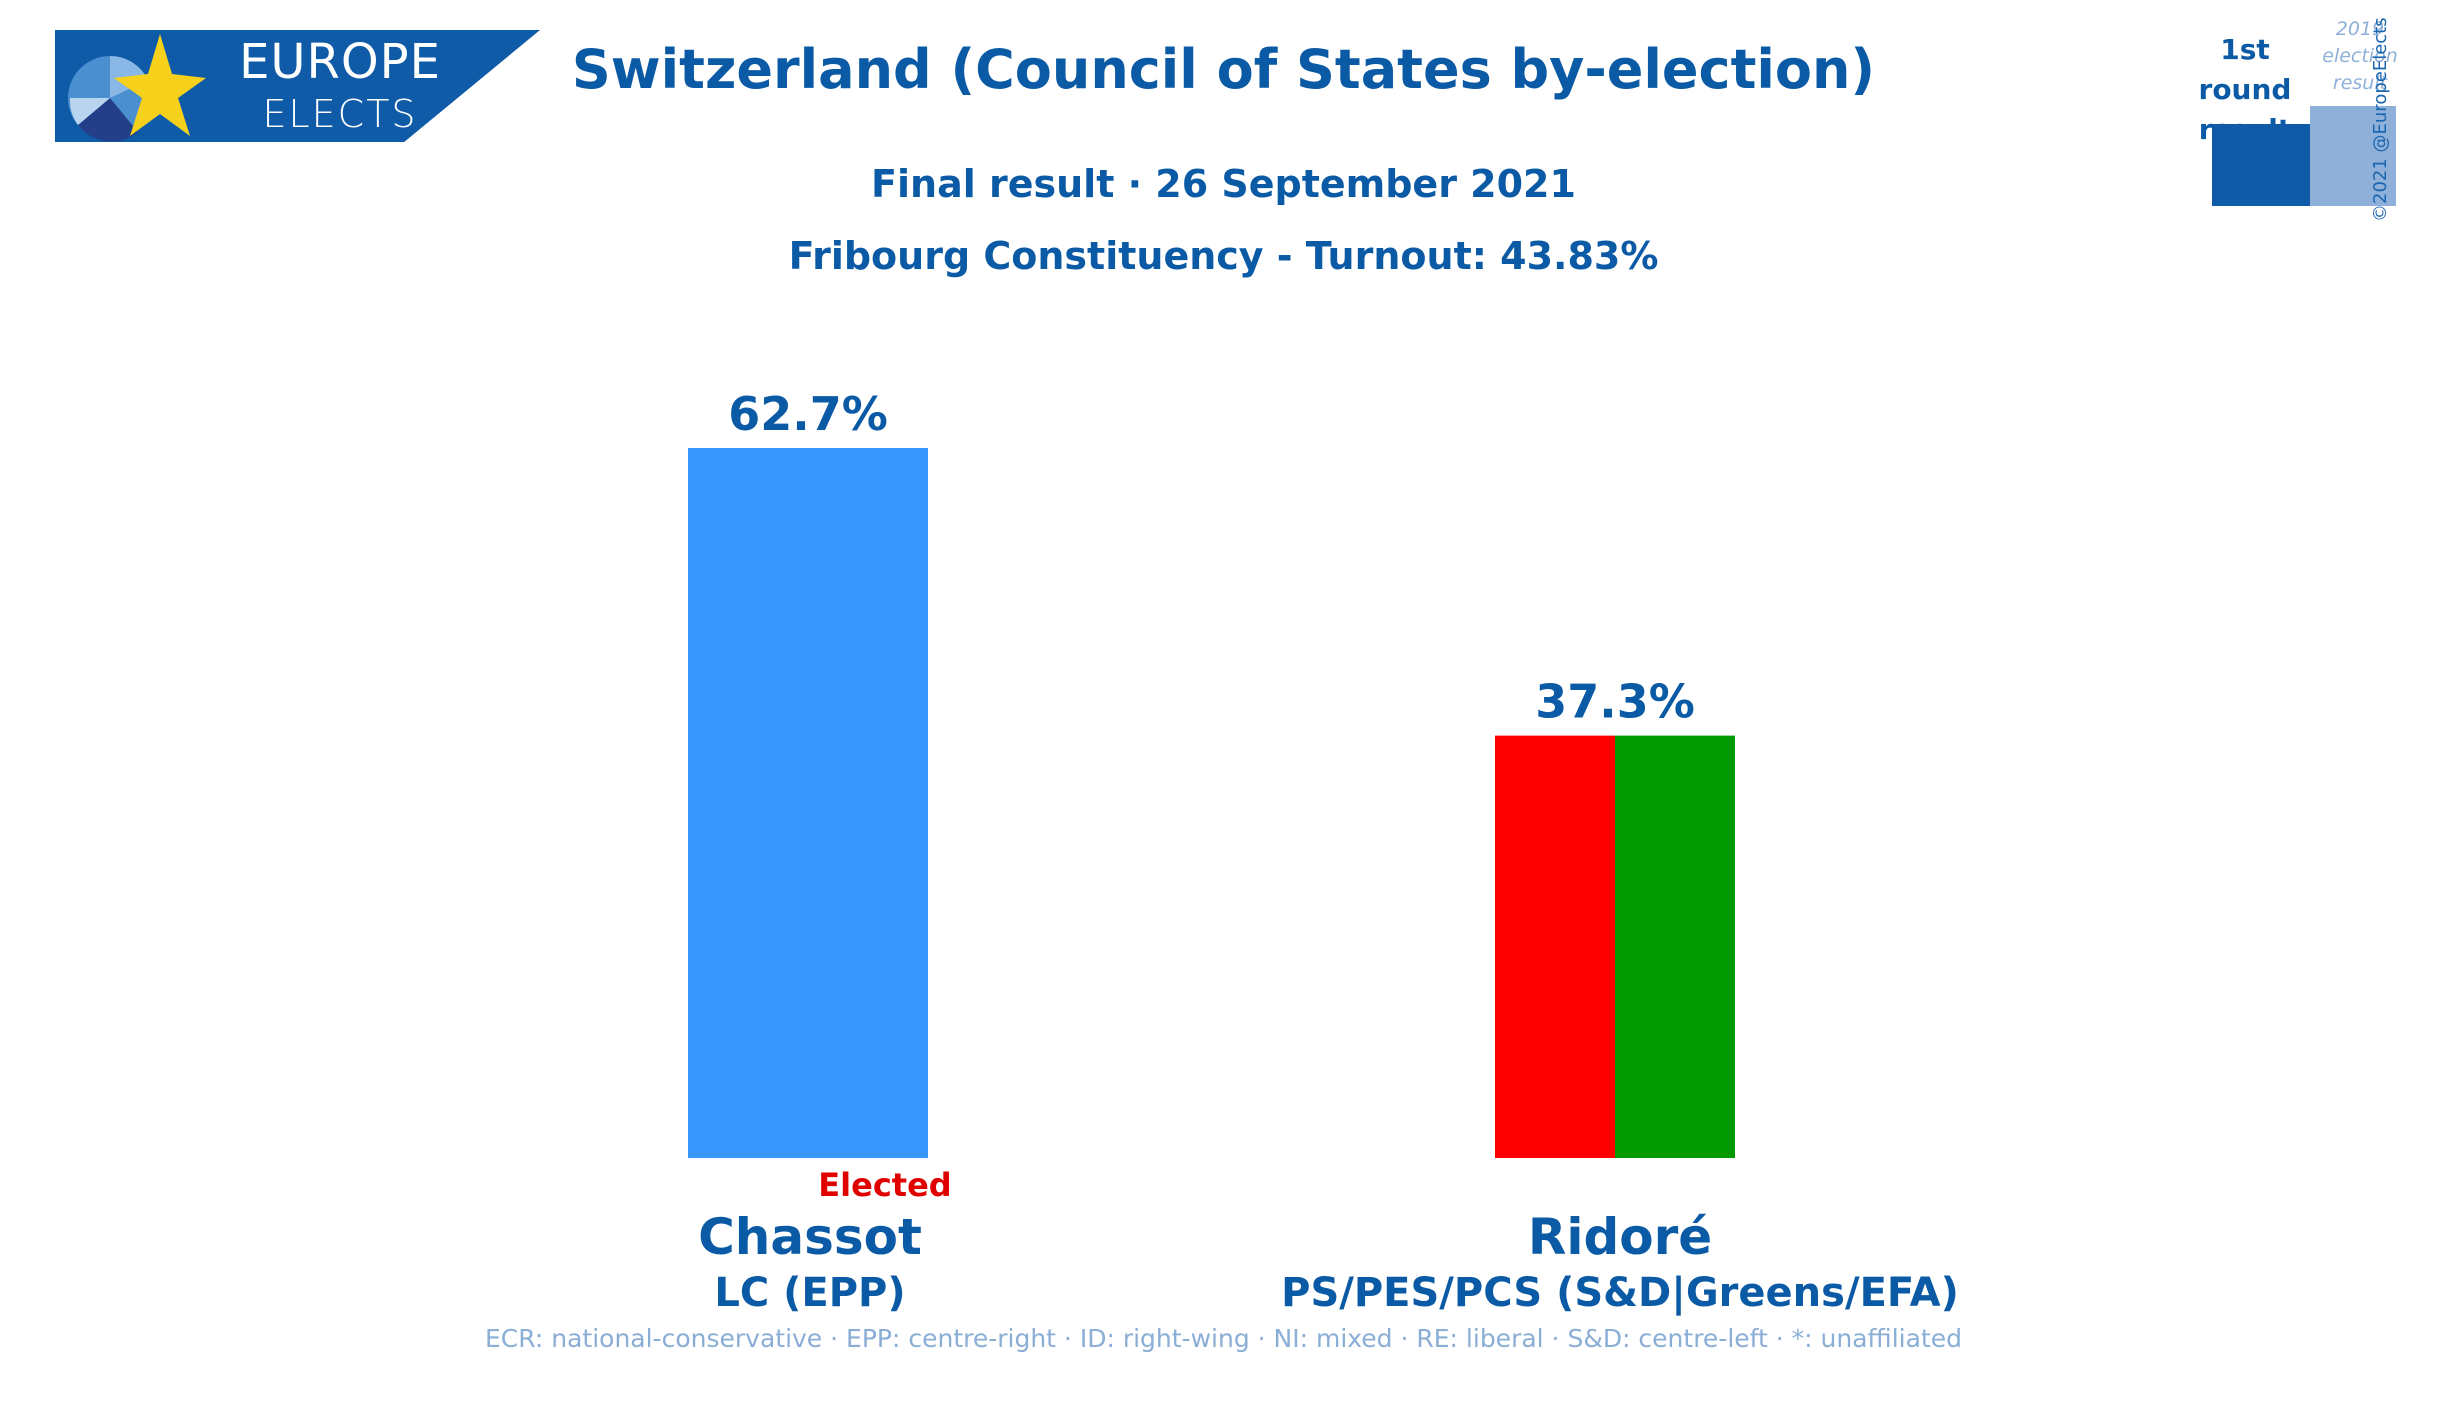 The width and height of the screenshot is (2447, 1422). I want to click on candidate-name-ridore: Ridoré, so click(1620, 1237).